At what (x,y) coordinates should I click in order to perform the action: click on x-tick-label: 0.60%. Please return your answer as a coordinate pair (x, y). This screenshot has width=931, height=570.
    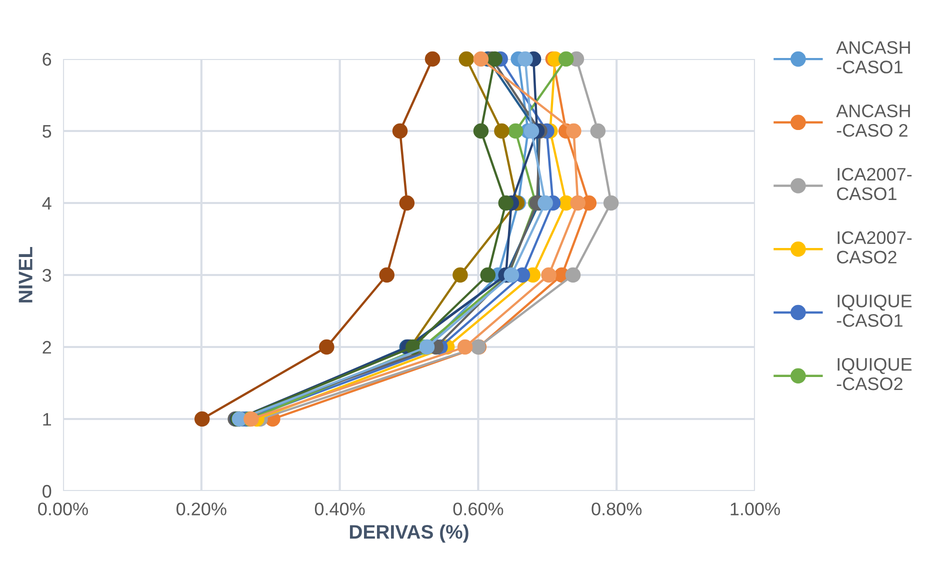
    Looking at the image, I should click on (478, 509).